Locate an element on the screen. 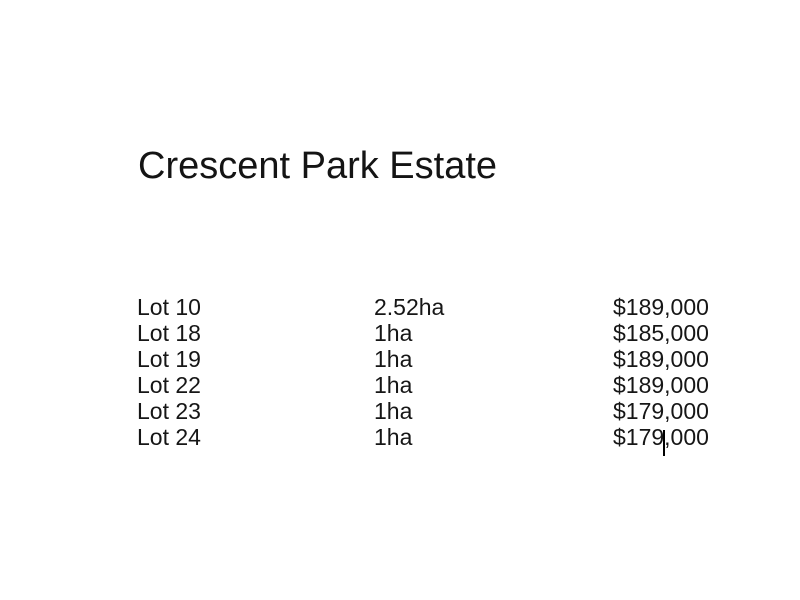 The height and width of the screenshot is (600, 800). listing-row: Lot 10 2.52ha $189,000 is located at coordinates (400, 307).